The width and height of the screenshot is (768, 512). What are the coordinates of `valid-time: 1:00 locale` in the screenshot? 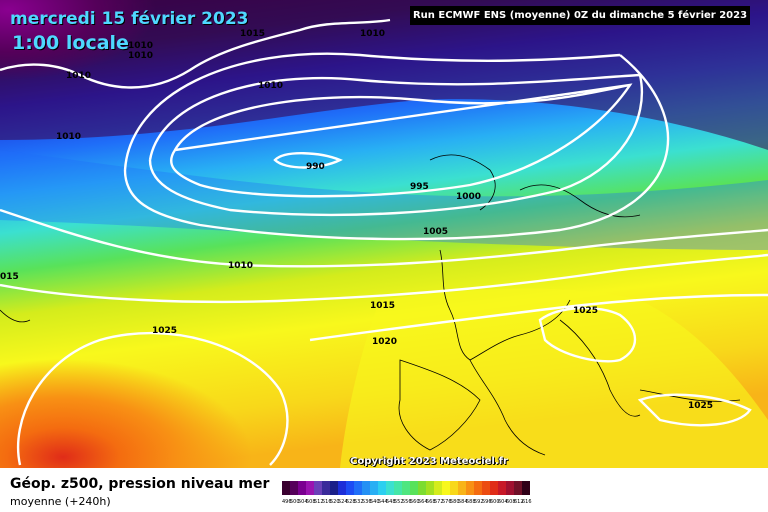 It's located at (70, 43).